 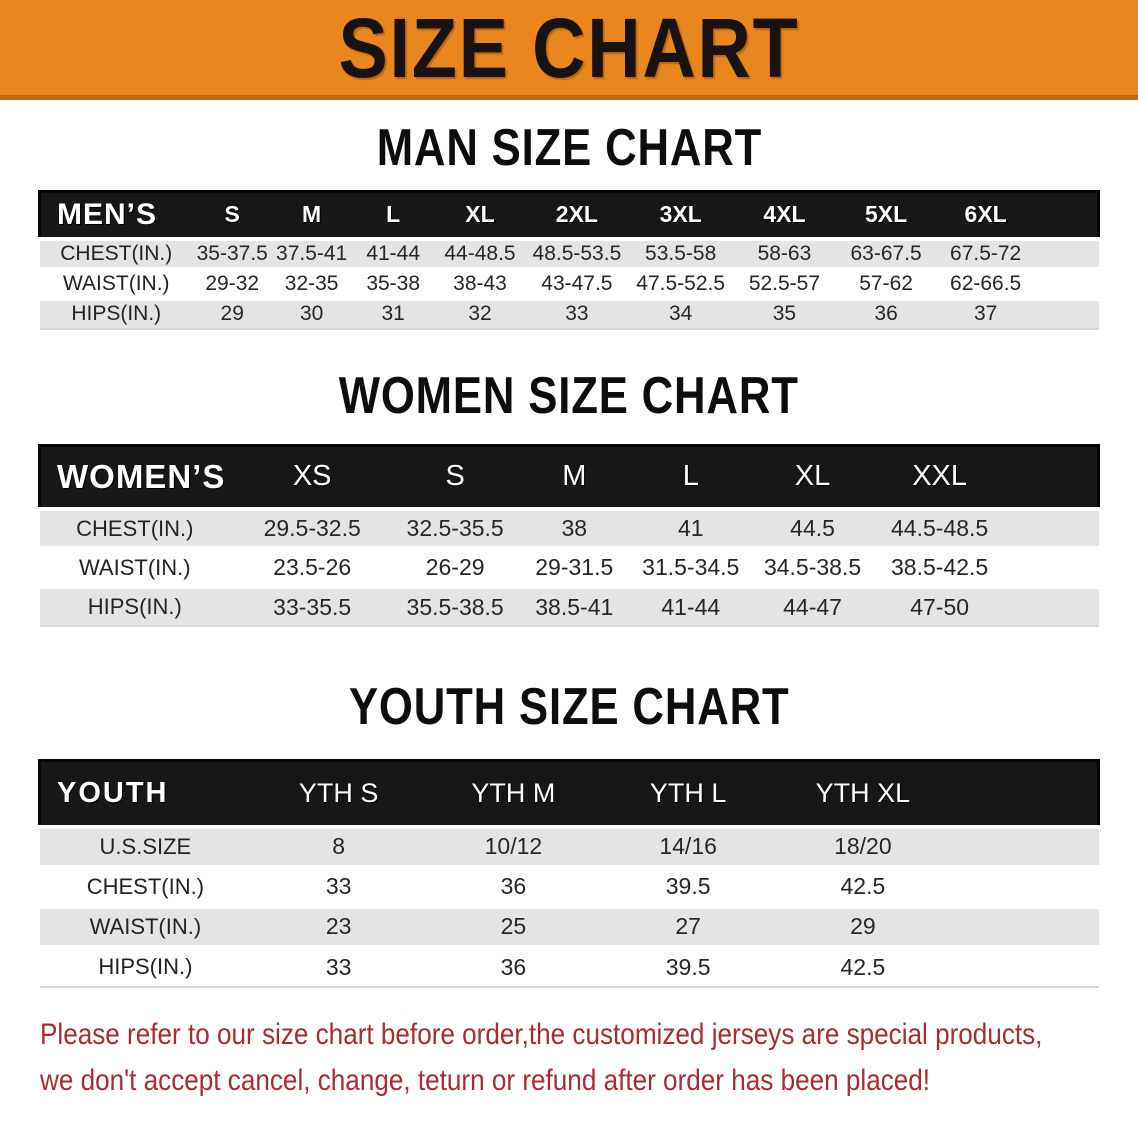 I want to click on size-value-cell: 37.5-41, so click(x=311, y=252).